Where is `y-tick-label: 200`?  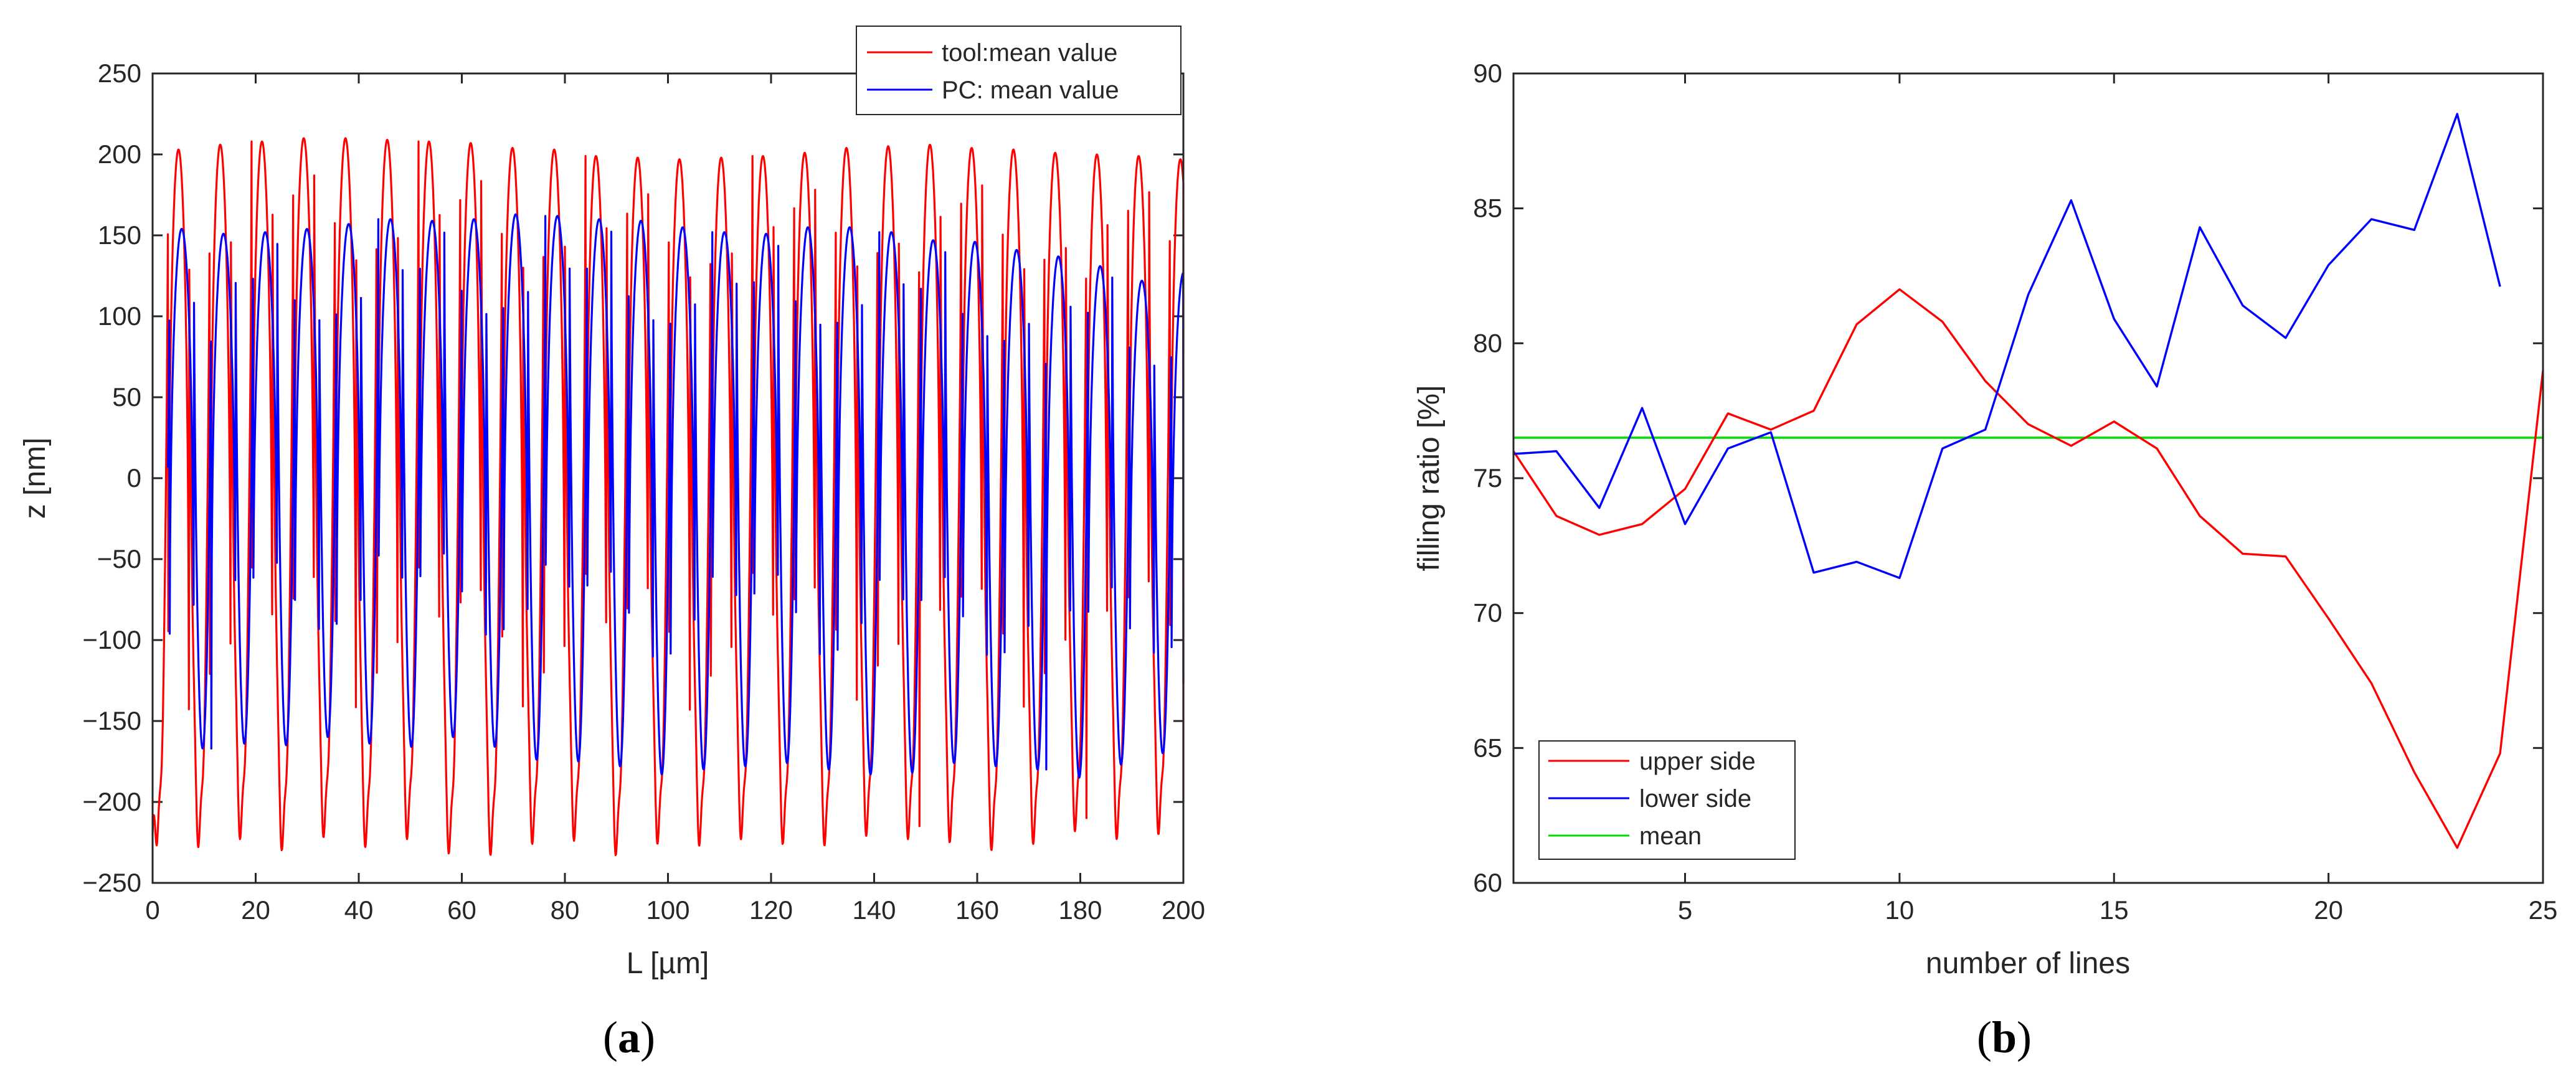 y-tick-label: 200 is located at coordinates (120, 154).